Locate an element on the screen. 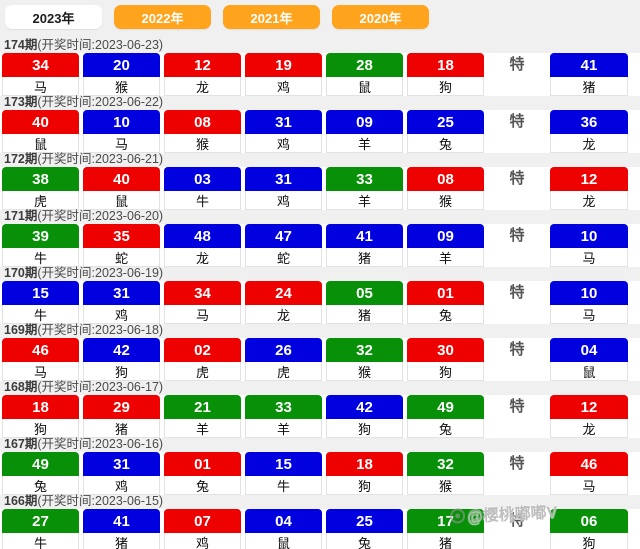  number-cell: 28 鼠 is located at coordinates (364, 74).